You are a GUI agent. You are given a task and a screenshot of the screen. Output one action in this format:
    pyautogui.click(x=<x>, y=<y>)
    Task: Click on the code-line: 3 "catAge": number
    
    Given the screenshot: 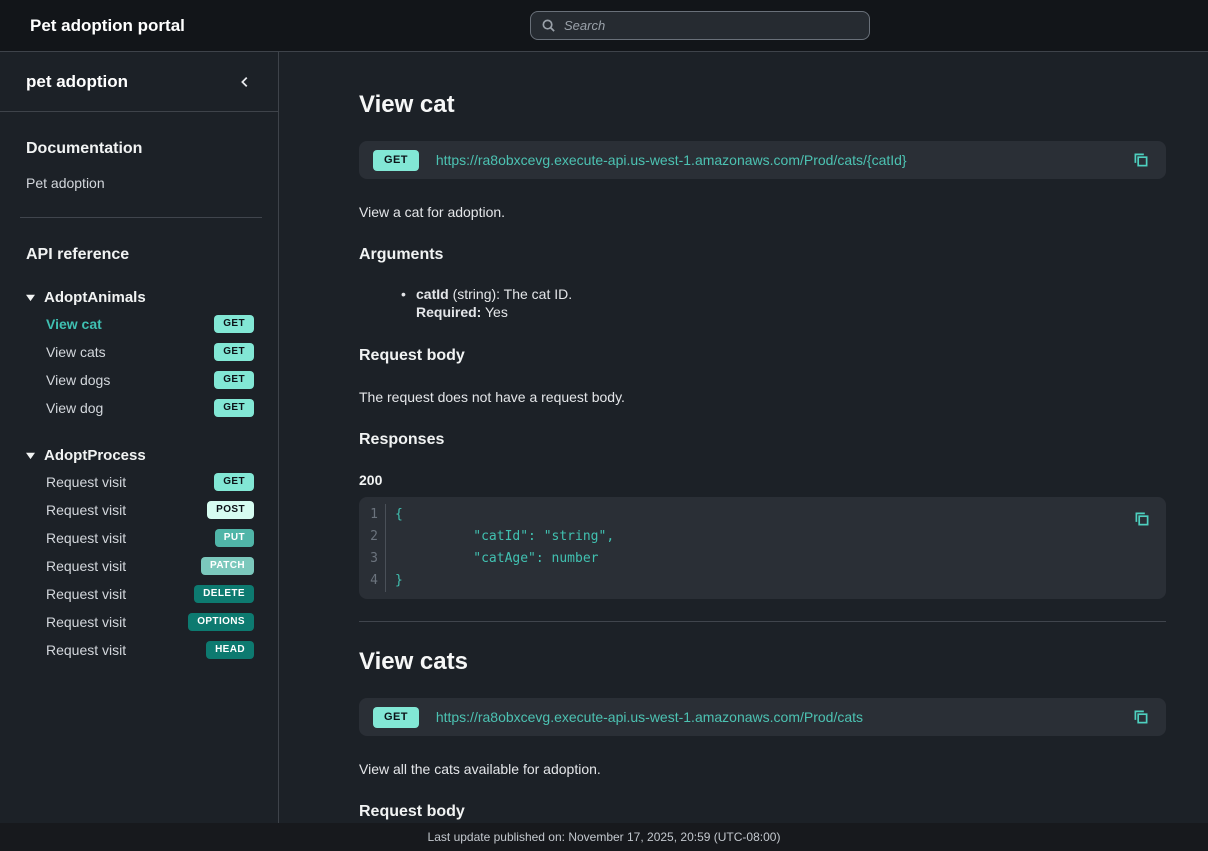 What is the action you would take?
    pyautogui.click(x=762, y=559)
    